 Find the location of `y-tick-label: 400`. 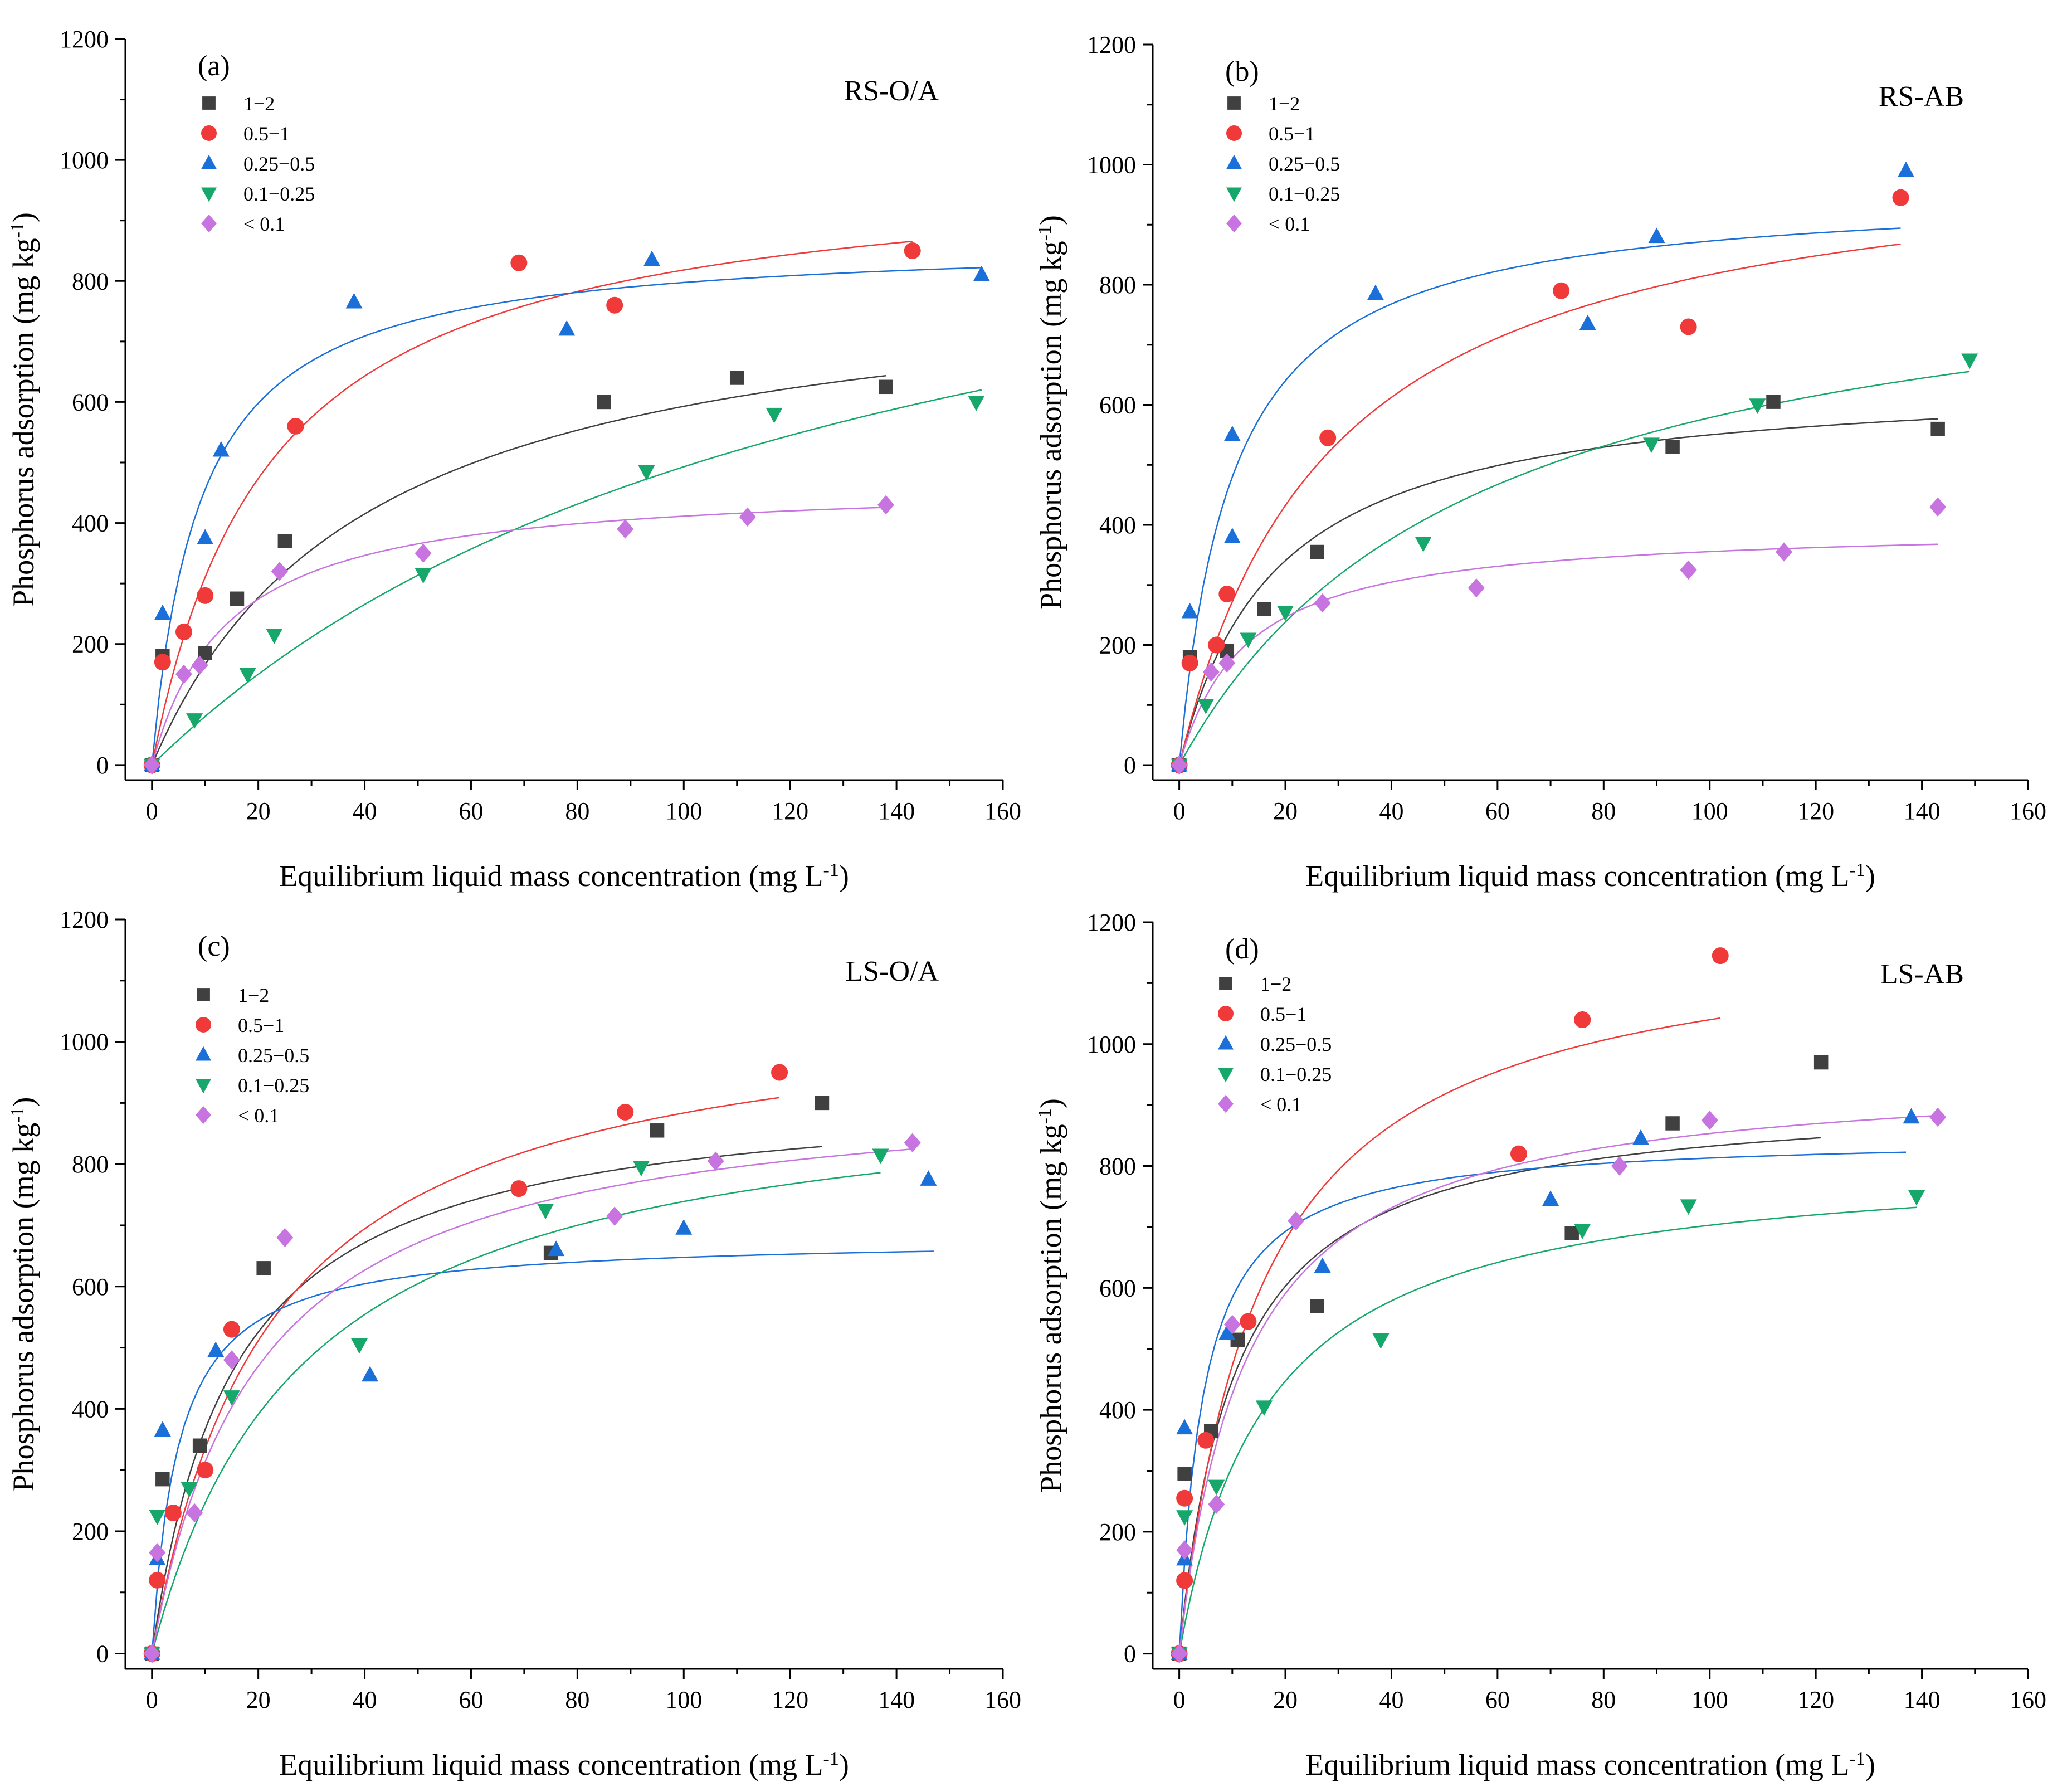

y-tick-label: 400 is located at coordinates (90, 523).